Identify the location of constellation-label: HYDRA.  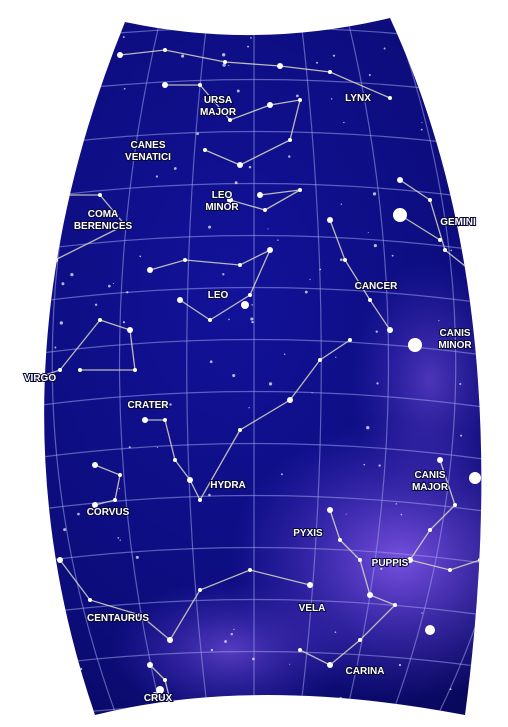
(228, 485).